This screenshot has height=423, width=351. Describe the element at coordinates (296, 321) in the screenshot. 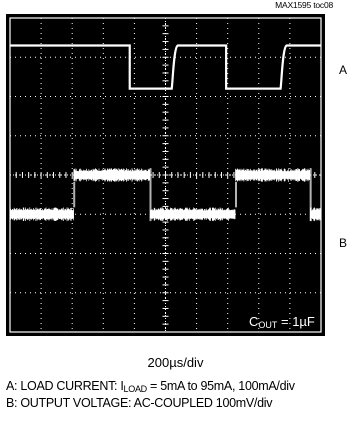

I see `cout-post: = 1µF` at that location.